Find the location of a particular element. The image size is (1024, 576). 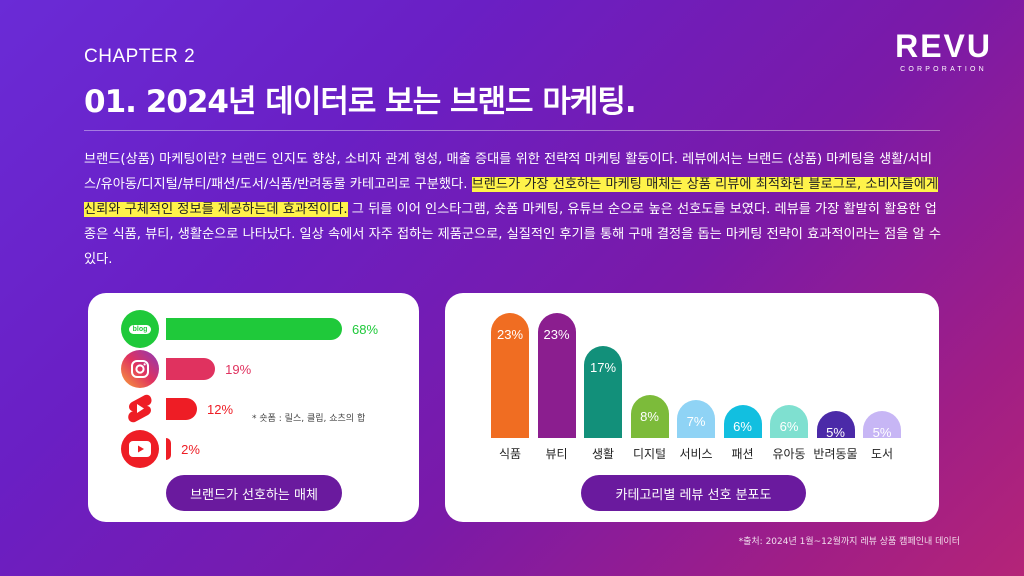

media-value-label: 12% is located at coordinates (220, 409).